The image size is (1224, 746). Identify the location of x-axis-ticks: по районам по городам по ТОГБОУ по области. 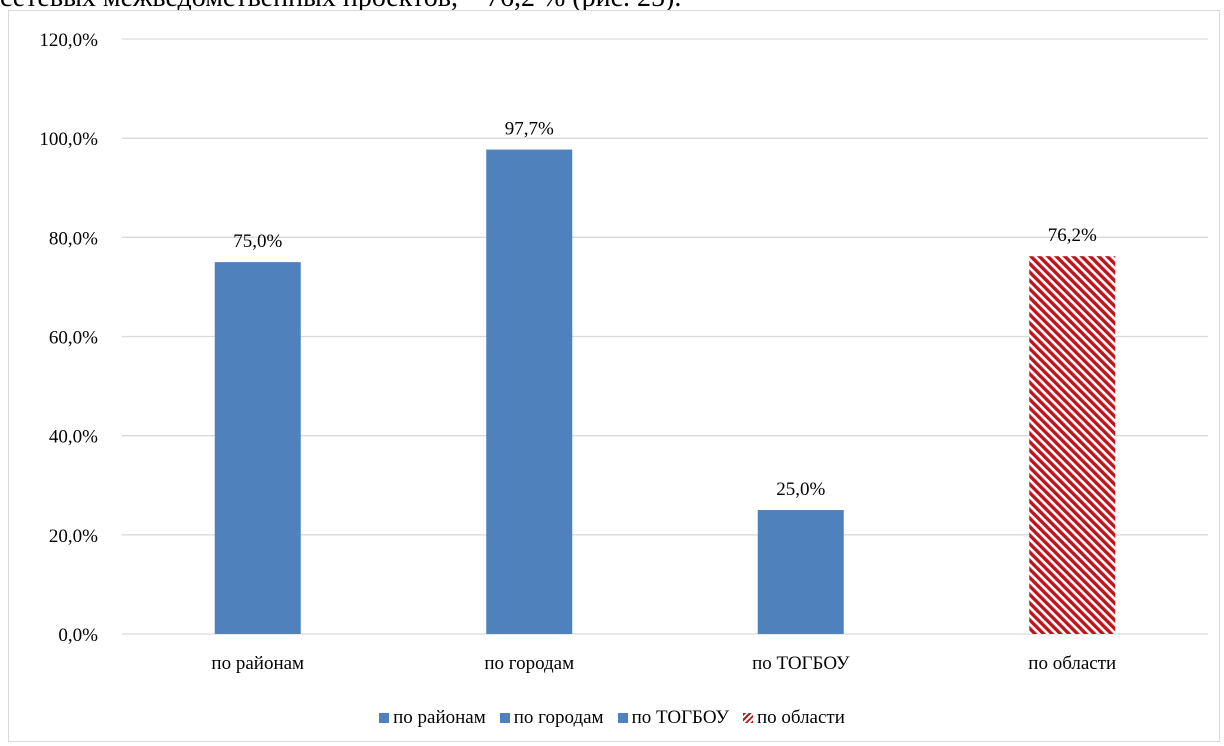
(663, 663).